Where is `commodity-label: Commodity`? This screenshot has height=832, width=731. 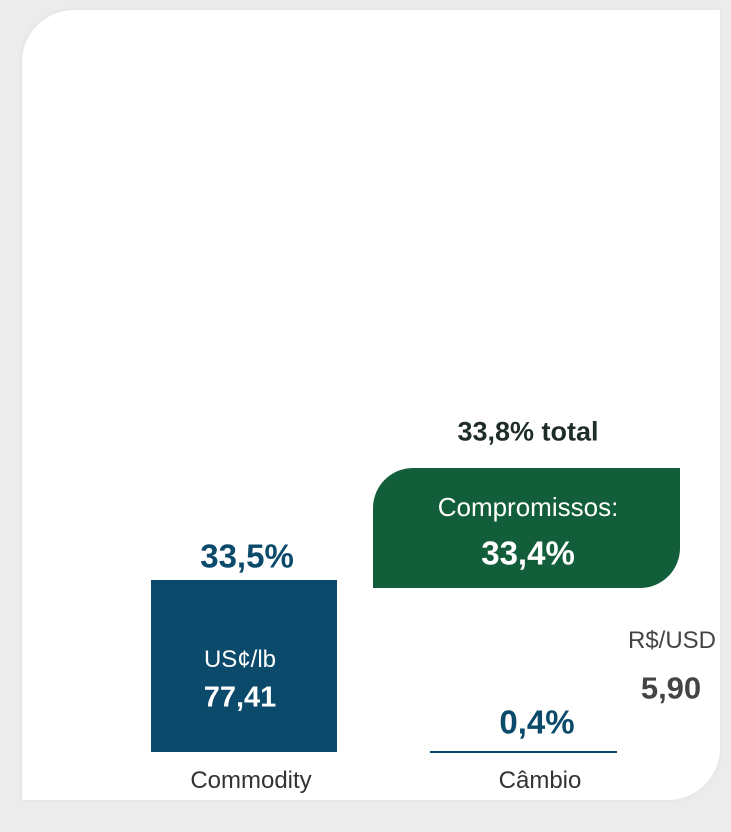
commodity-label: Commodity is located at coordinates (251, 780).